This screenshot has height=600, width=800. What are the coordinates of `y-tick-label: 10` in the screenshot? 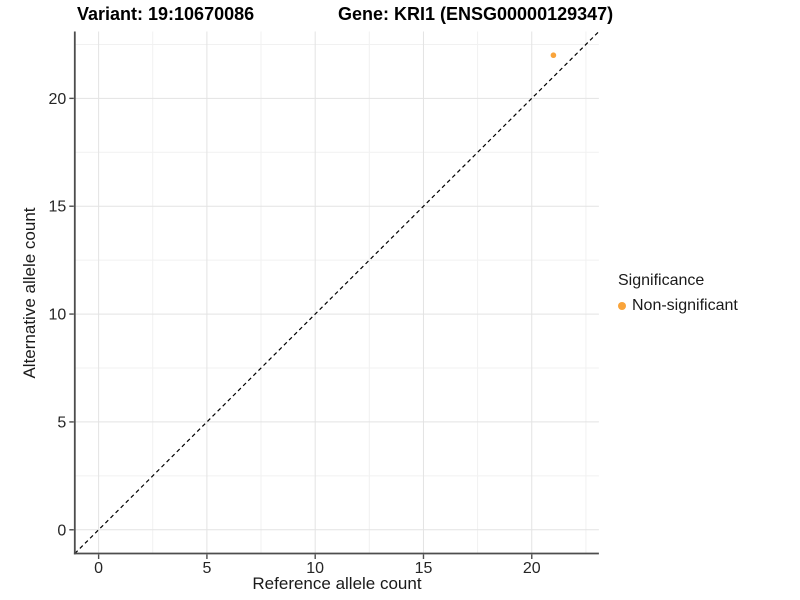 It's located at (58, 315).